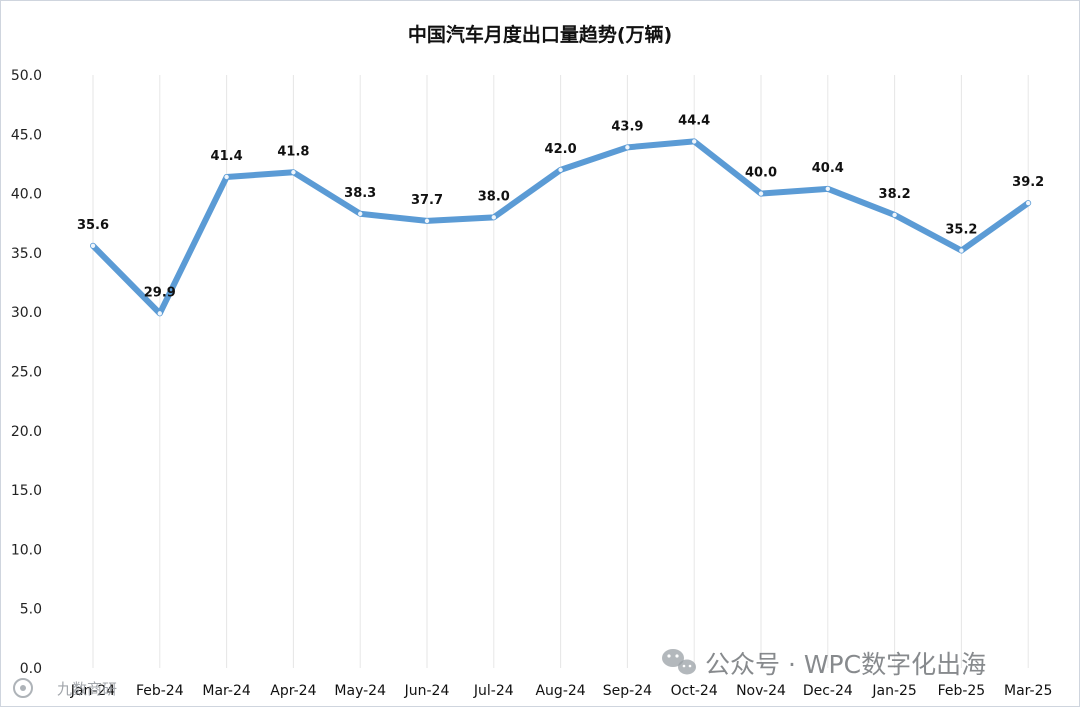 The height and width of the screenshot is (707, 1080). I want to click on data-label-feb-25: 35.2, so click(961, 230).